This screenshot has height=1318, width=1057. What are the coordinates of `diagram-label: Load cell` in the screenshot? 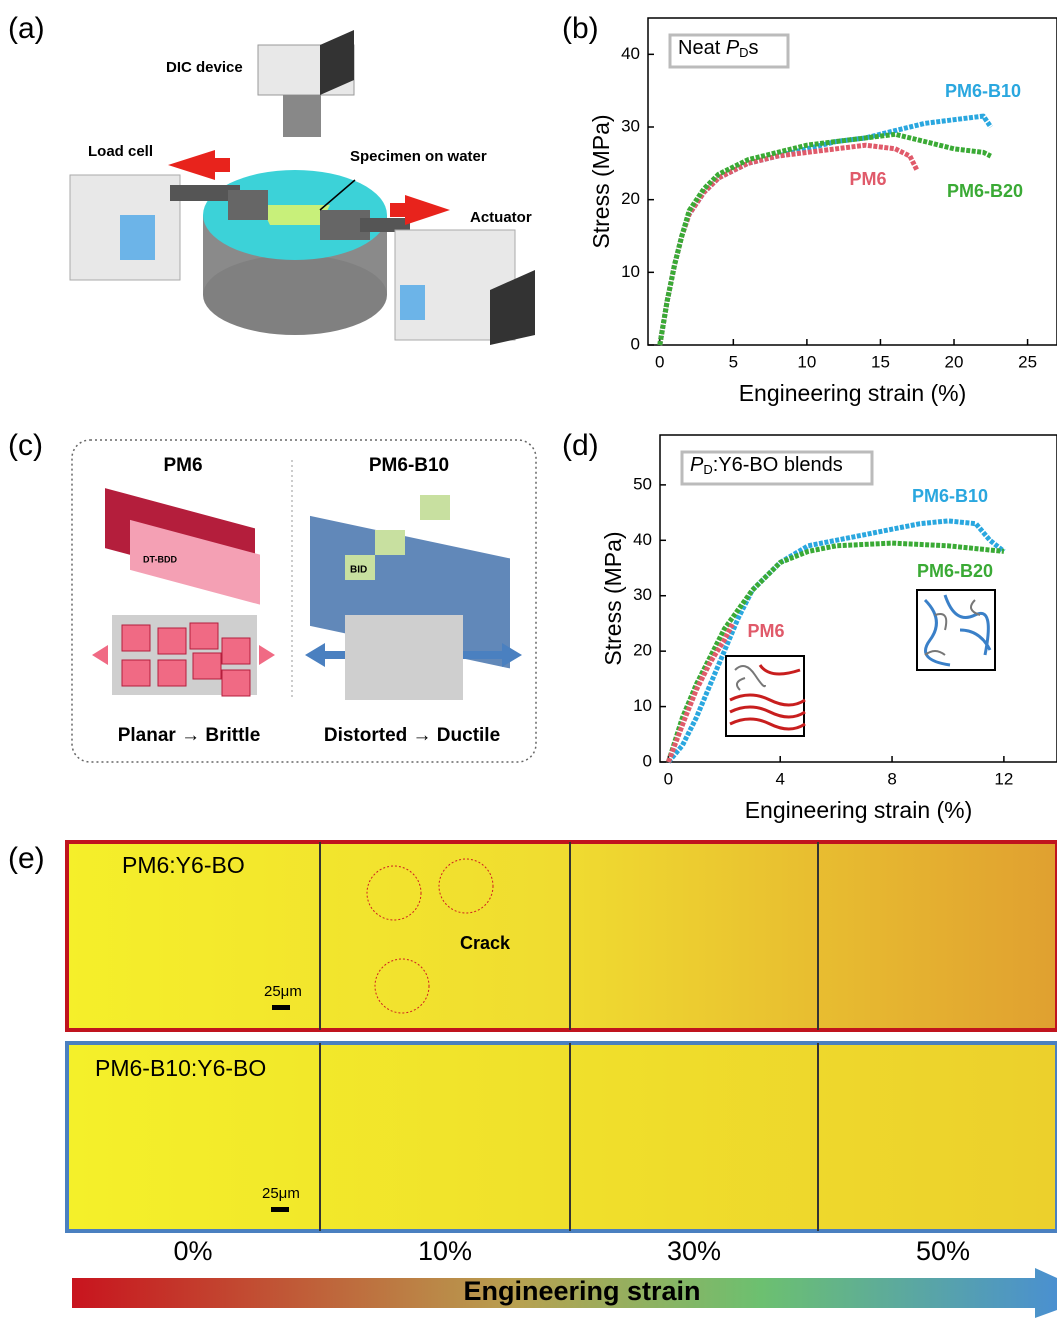 It's located at (120, 151).